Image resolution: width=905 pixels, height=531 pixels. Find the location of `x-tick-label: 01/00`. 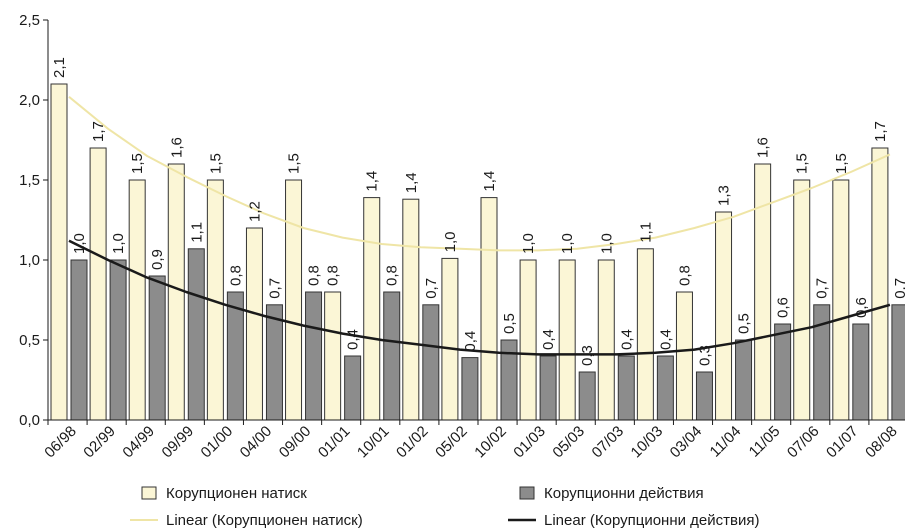

x-tick-label: 01/00 is located at coordinates (217, 442).